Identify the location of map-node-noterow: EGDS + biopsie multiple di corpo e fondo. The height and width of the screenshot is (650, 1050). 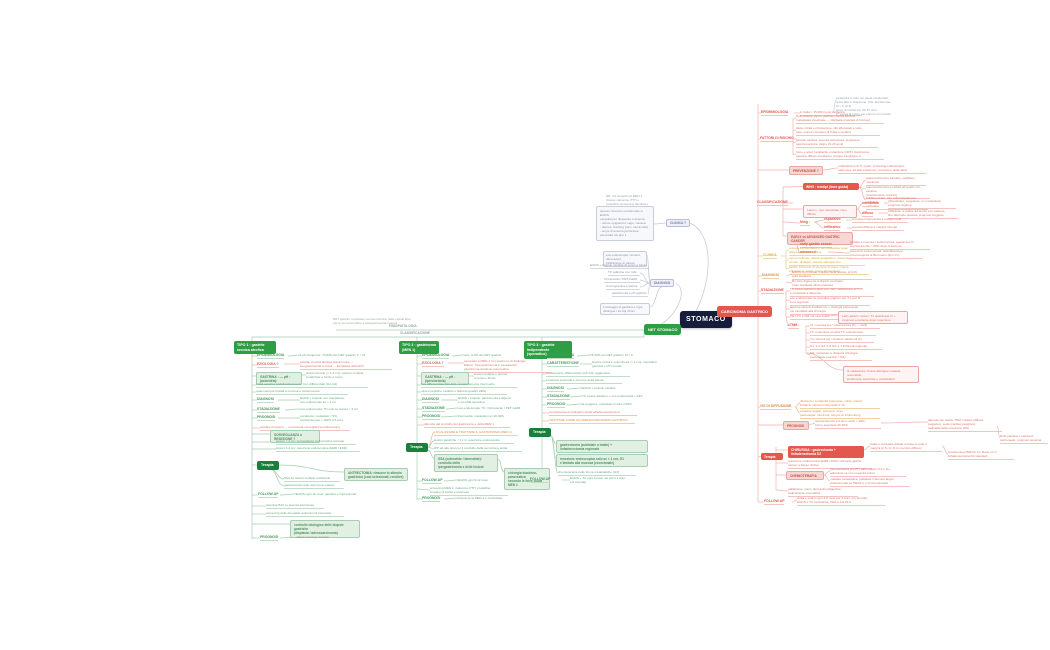
(619, 266).